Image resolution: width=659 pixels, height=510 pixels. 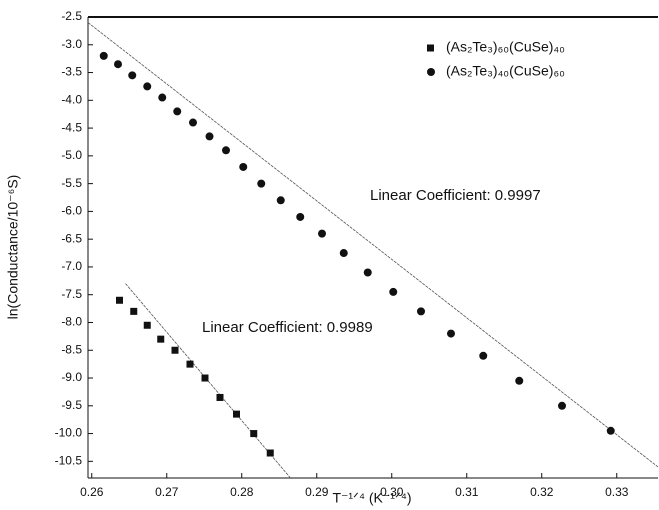 I want to click on x-tick-label: 0.27, so click(x=167, y=492).